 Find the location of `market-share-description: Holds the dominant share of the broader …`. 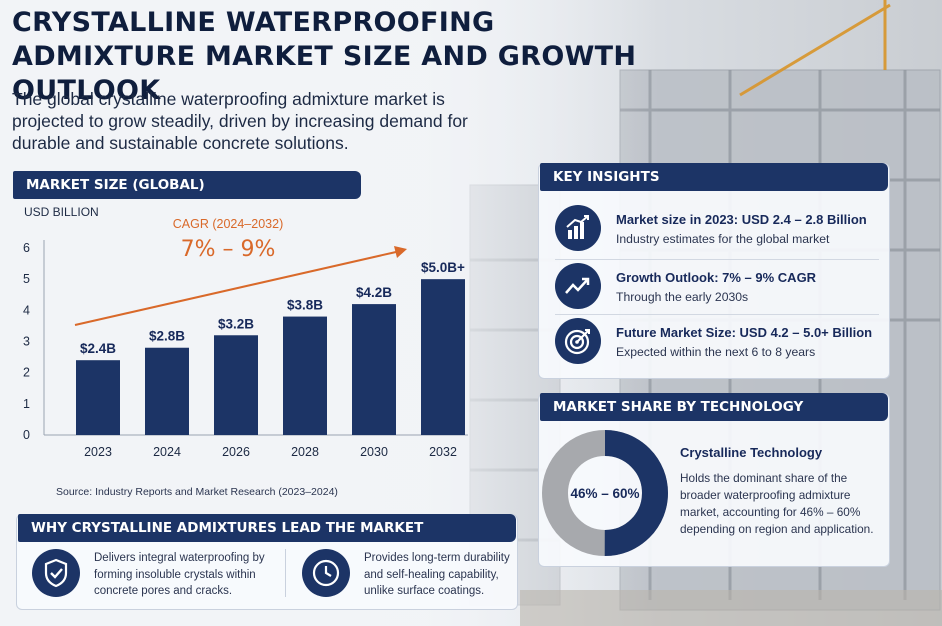

market-share-description: Holds the dominant share of the broader … is located at coordinates (777, 503).